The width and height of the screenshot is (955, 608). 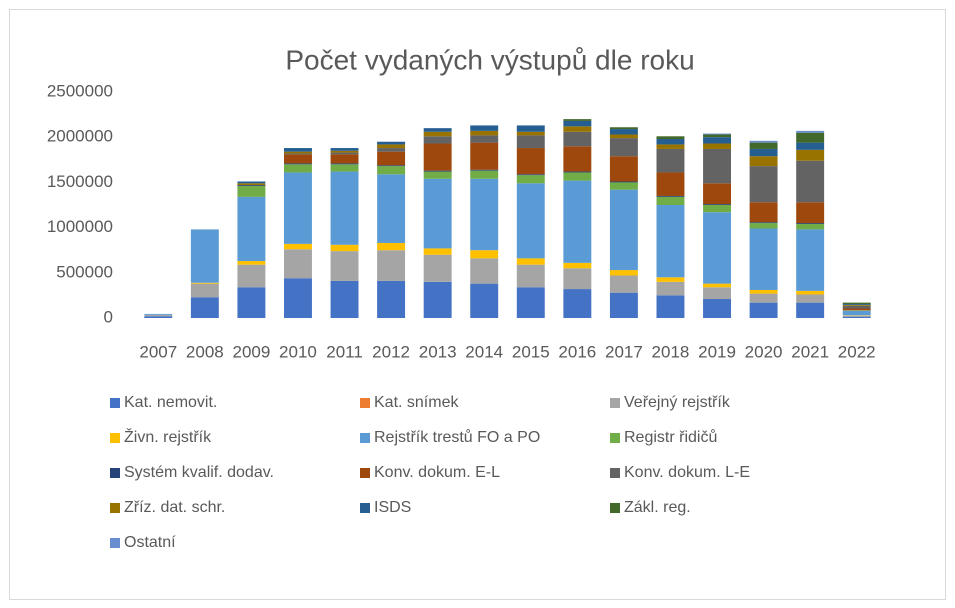 I want to click on x-tick-label: 2013, so click(x=438, y=351).